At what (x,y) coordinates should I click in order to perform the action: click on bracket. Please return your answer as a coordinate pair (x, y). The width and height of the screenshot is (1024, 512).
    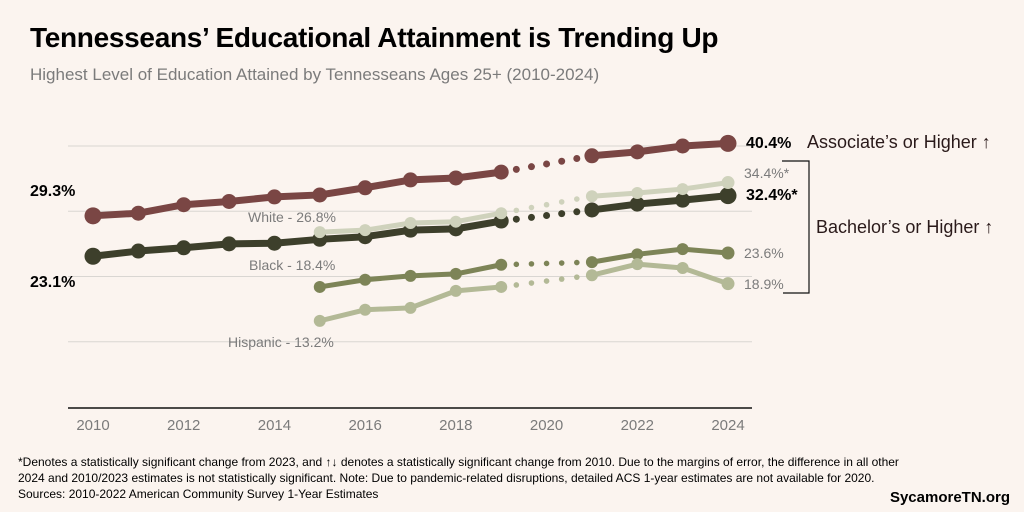
    Looking at the image, I should click on (796, 227).